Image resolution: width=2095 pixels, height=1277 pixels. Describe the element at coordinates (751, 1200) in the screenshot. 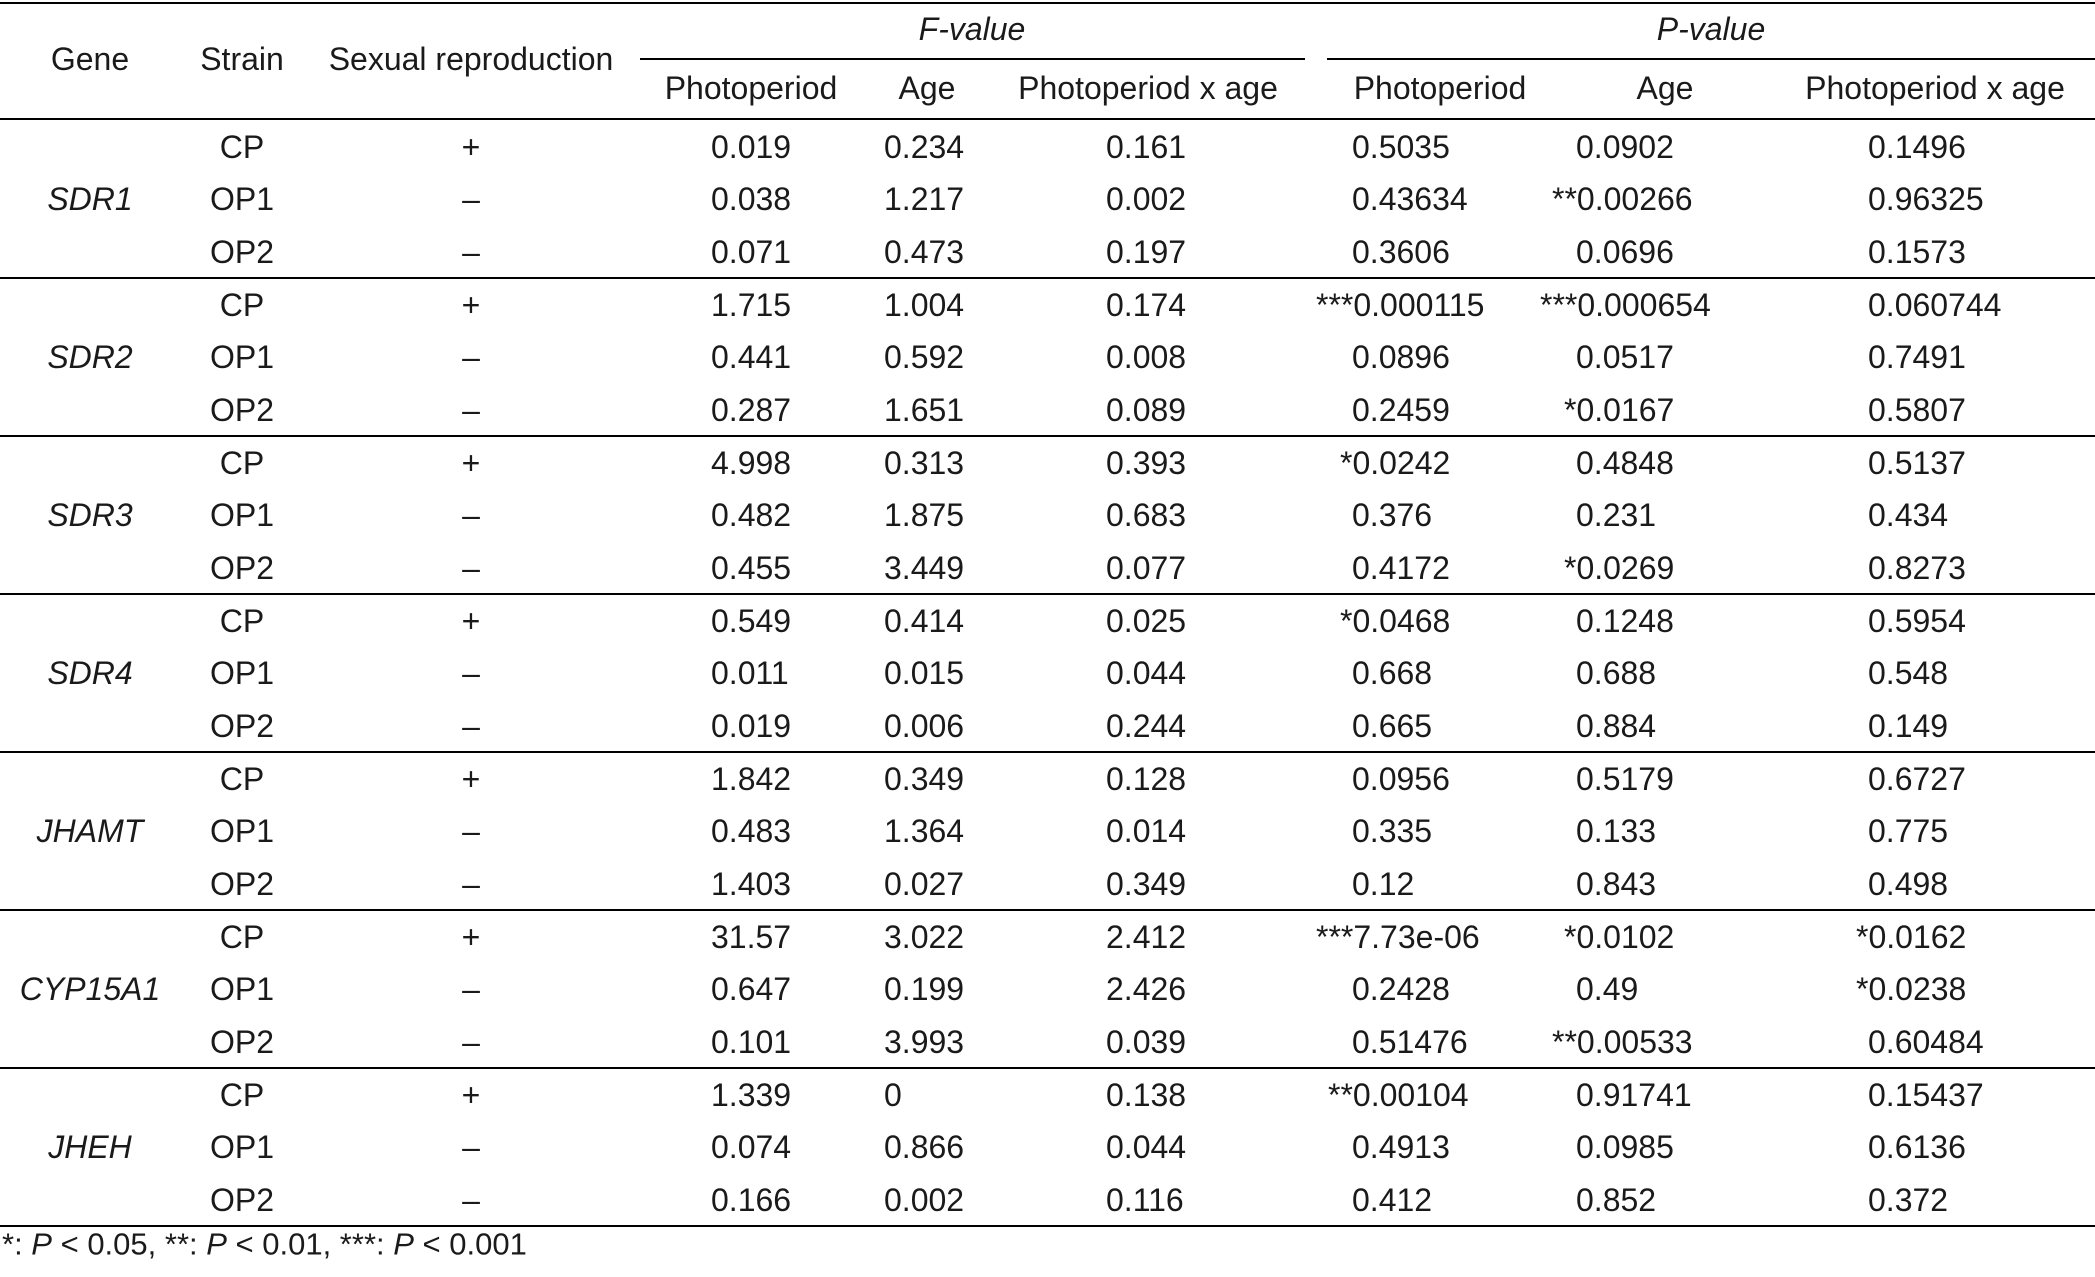

I see `f-value-cell: 0.166` at that location.